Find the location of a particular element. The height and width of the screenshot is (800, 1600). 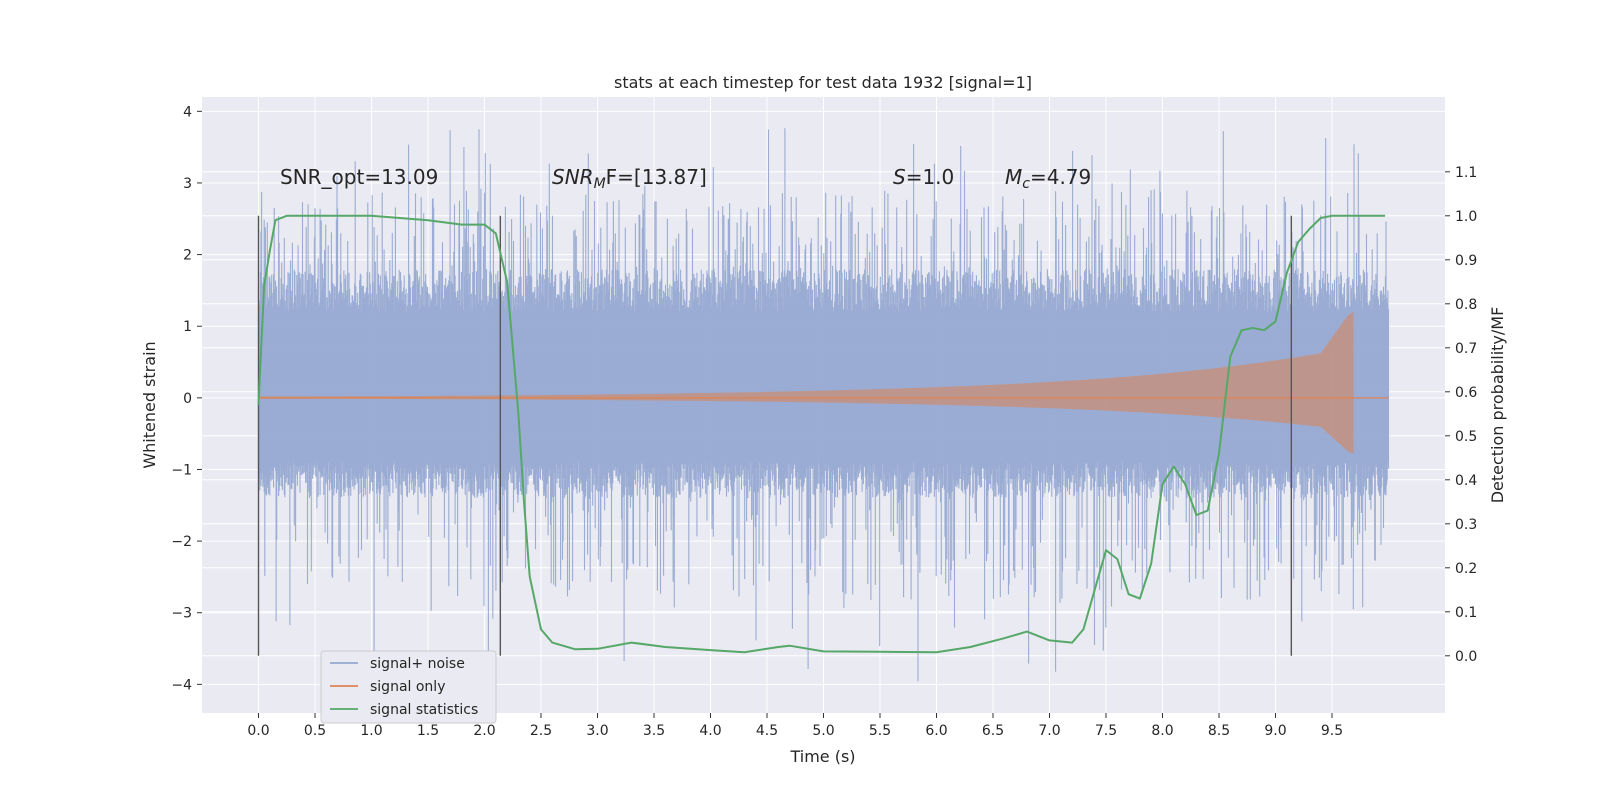

annotation-s-var: S is located at coordinates (899, 177).